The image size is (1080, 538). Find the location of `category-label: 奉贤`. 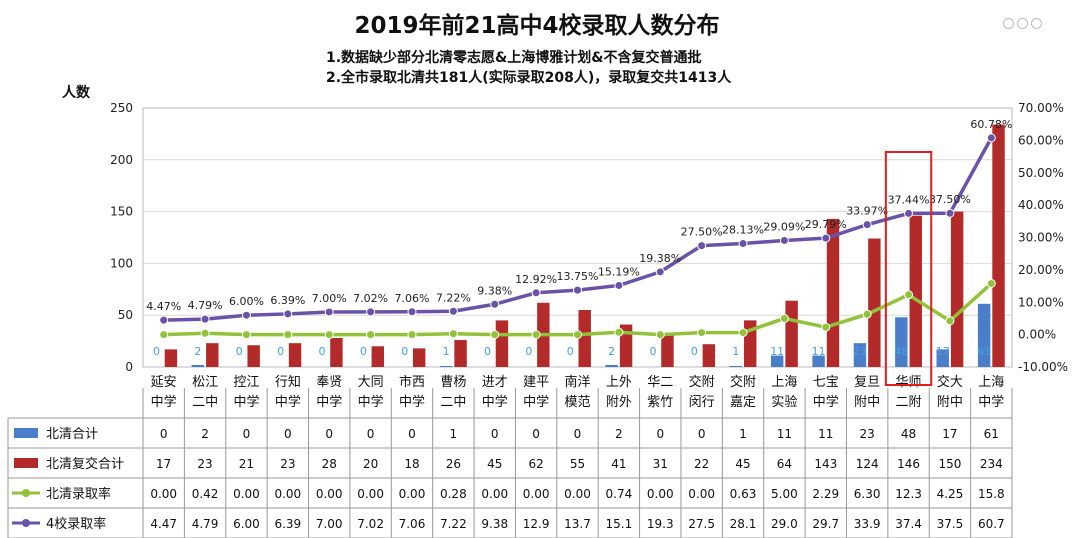

category-label: 奉贤 is located at coordinates (329, 382).